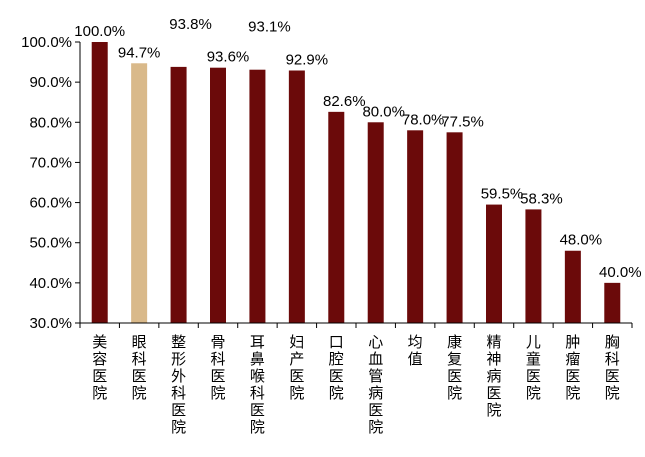  I want to click on data-label: 48.0%, so click(581, 240).